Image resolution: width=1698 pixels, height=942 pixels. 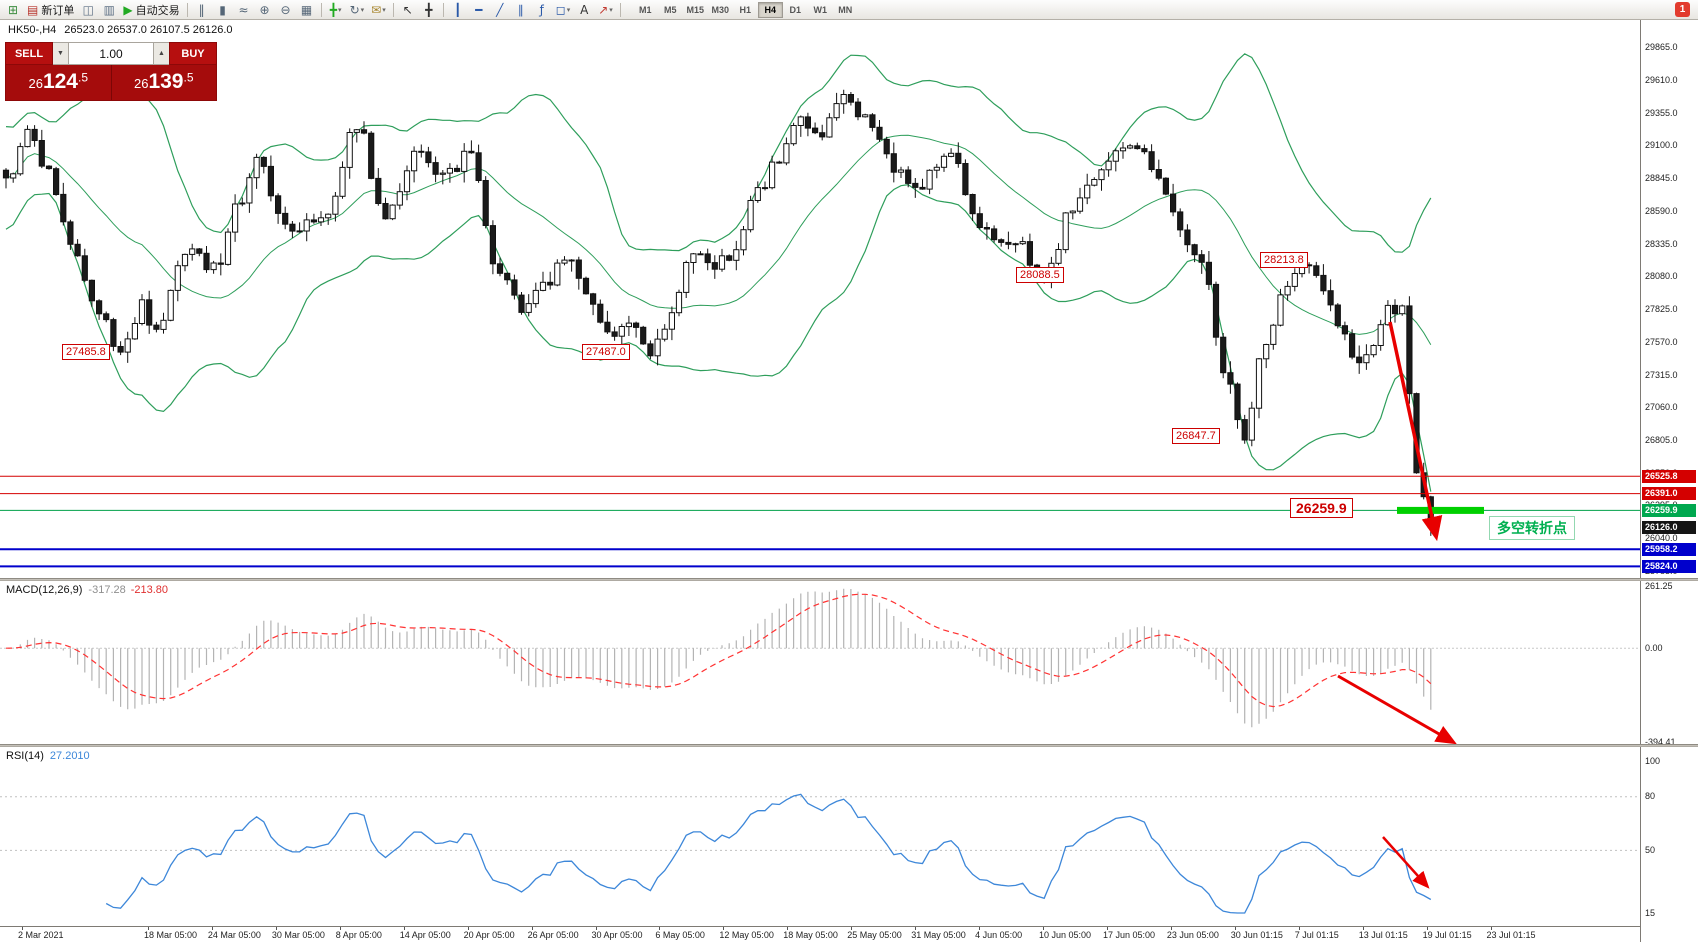 What do you see at coordinates (500, 9) in the screenshot?
I see `trendline-button: ╱` at bounding box center [500, 9].